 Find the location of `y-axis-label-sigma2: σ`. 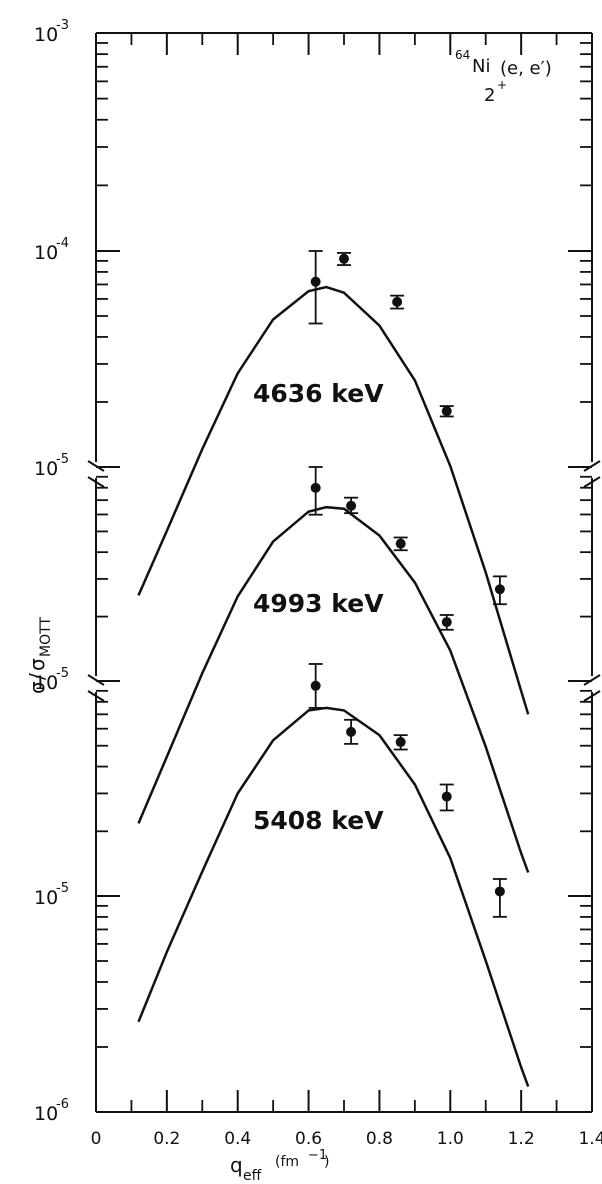

y-axis-label-sigma2: σ is located at coordinates (37, 664).